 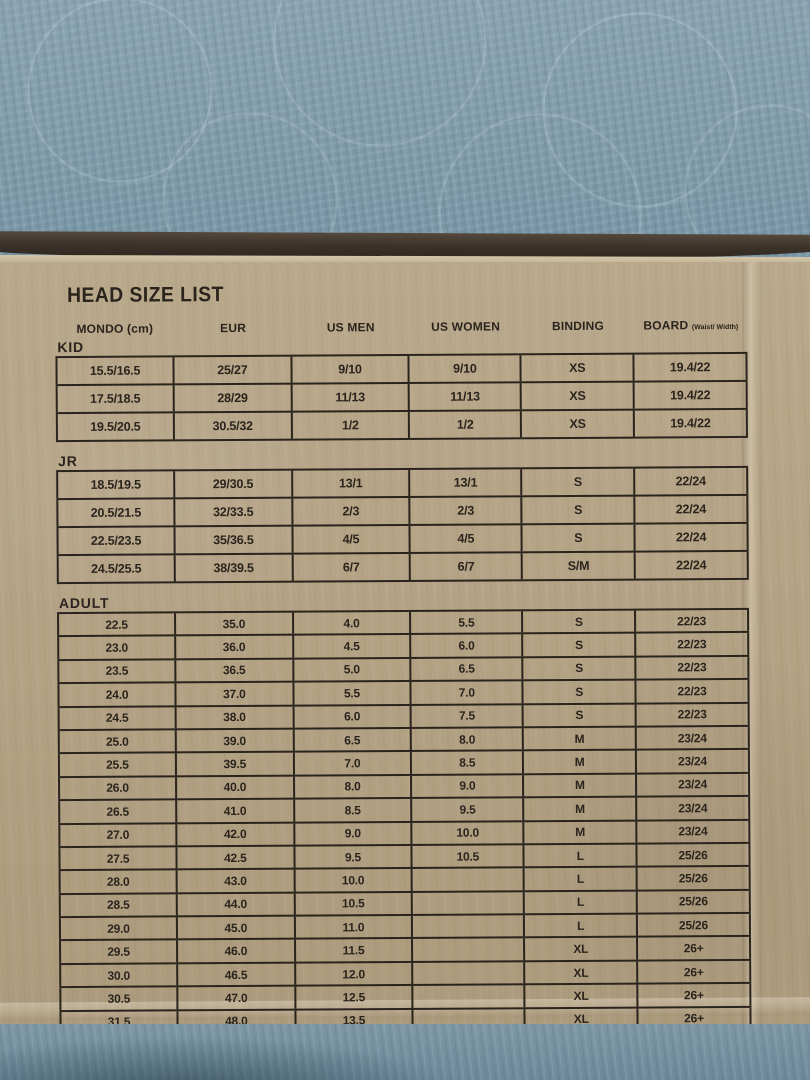 What do you see at coordinates (115, 427) in the screenshot?
I see `table-cell: 19.5/20.5` at bounding box center [115, 427].